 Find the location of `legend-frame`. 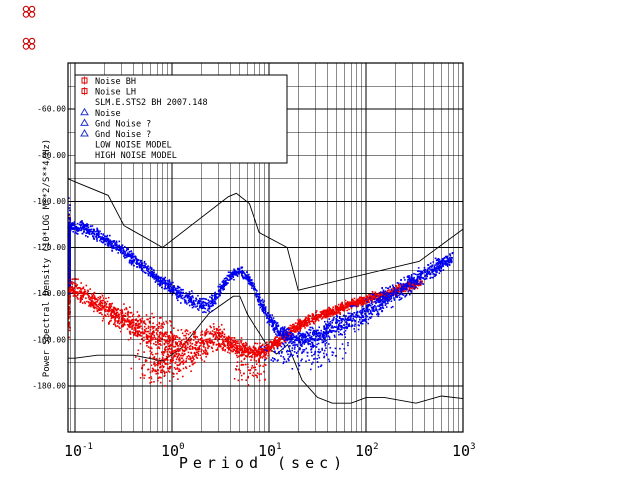

legend-frame is located at coordinates (181, 119).